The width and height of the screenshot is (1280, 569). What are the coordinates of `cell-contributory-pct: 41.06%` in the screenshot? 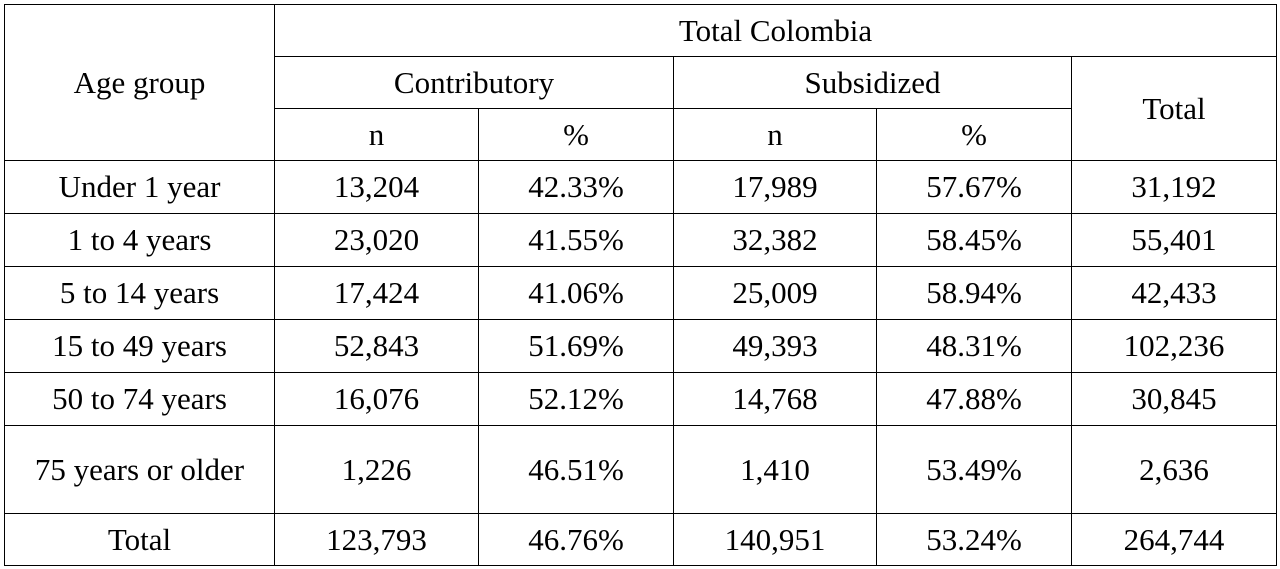 It's located at (576, 293).